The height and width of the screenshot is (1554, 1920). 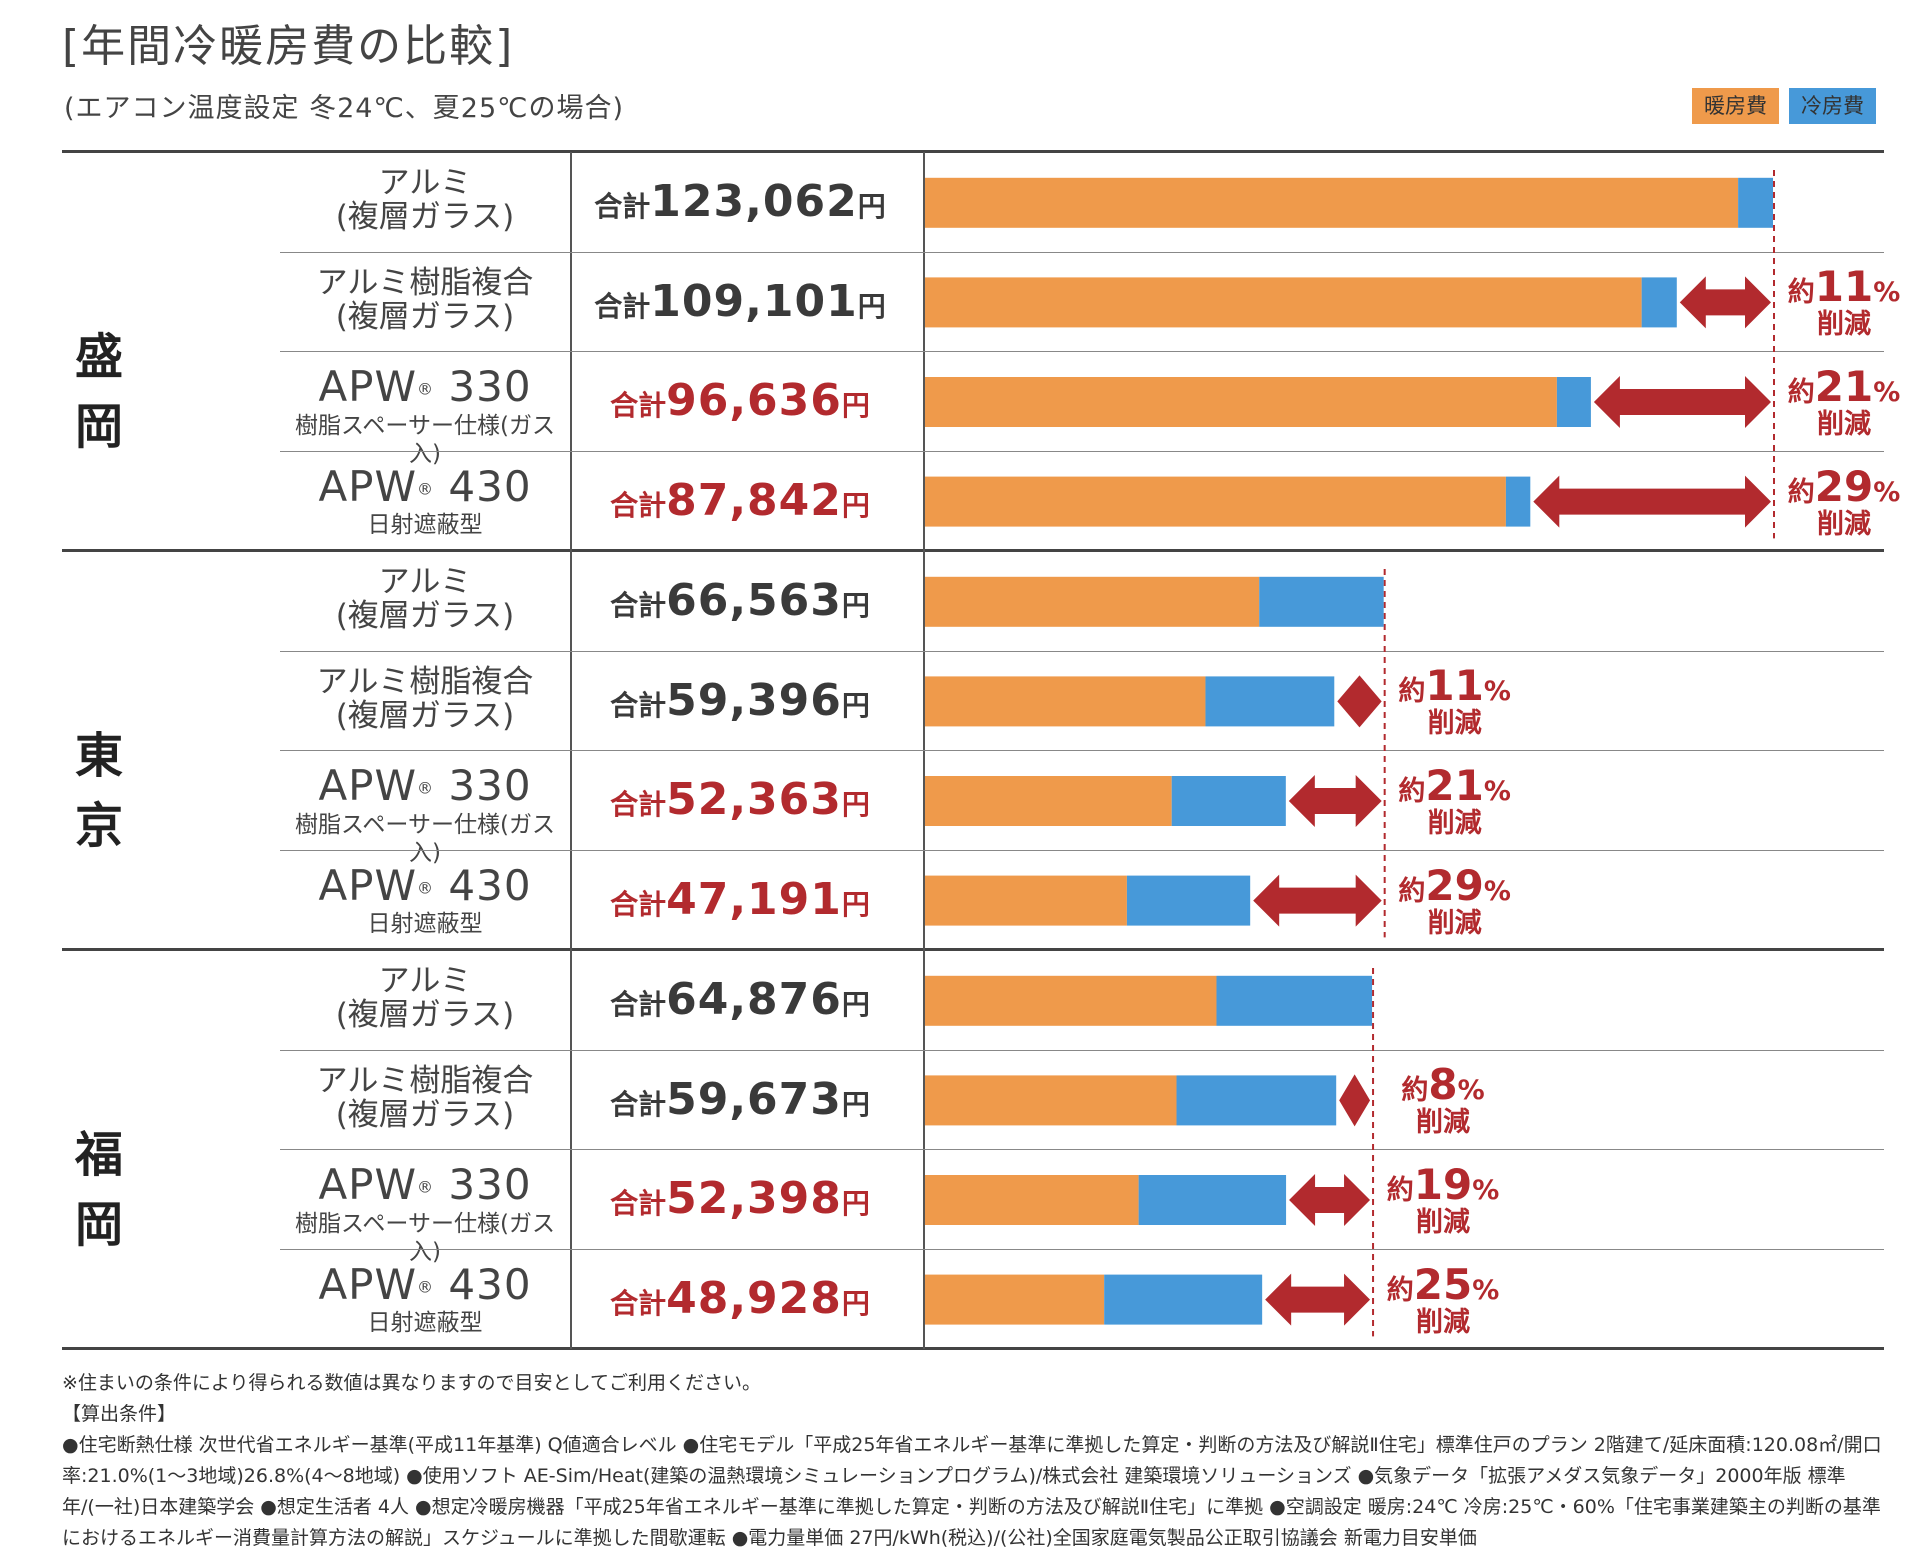 I want to click on total-value: 59,673, so click(x=754, y=1099).